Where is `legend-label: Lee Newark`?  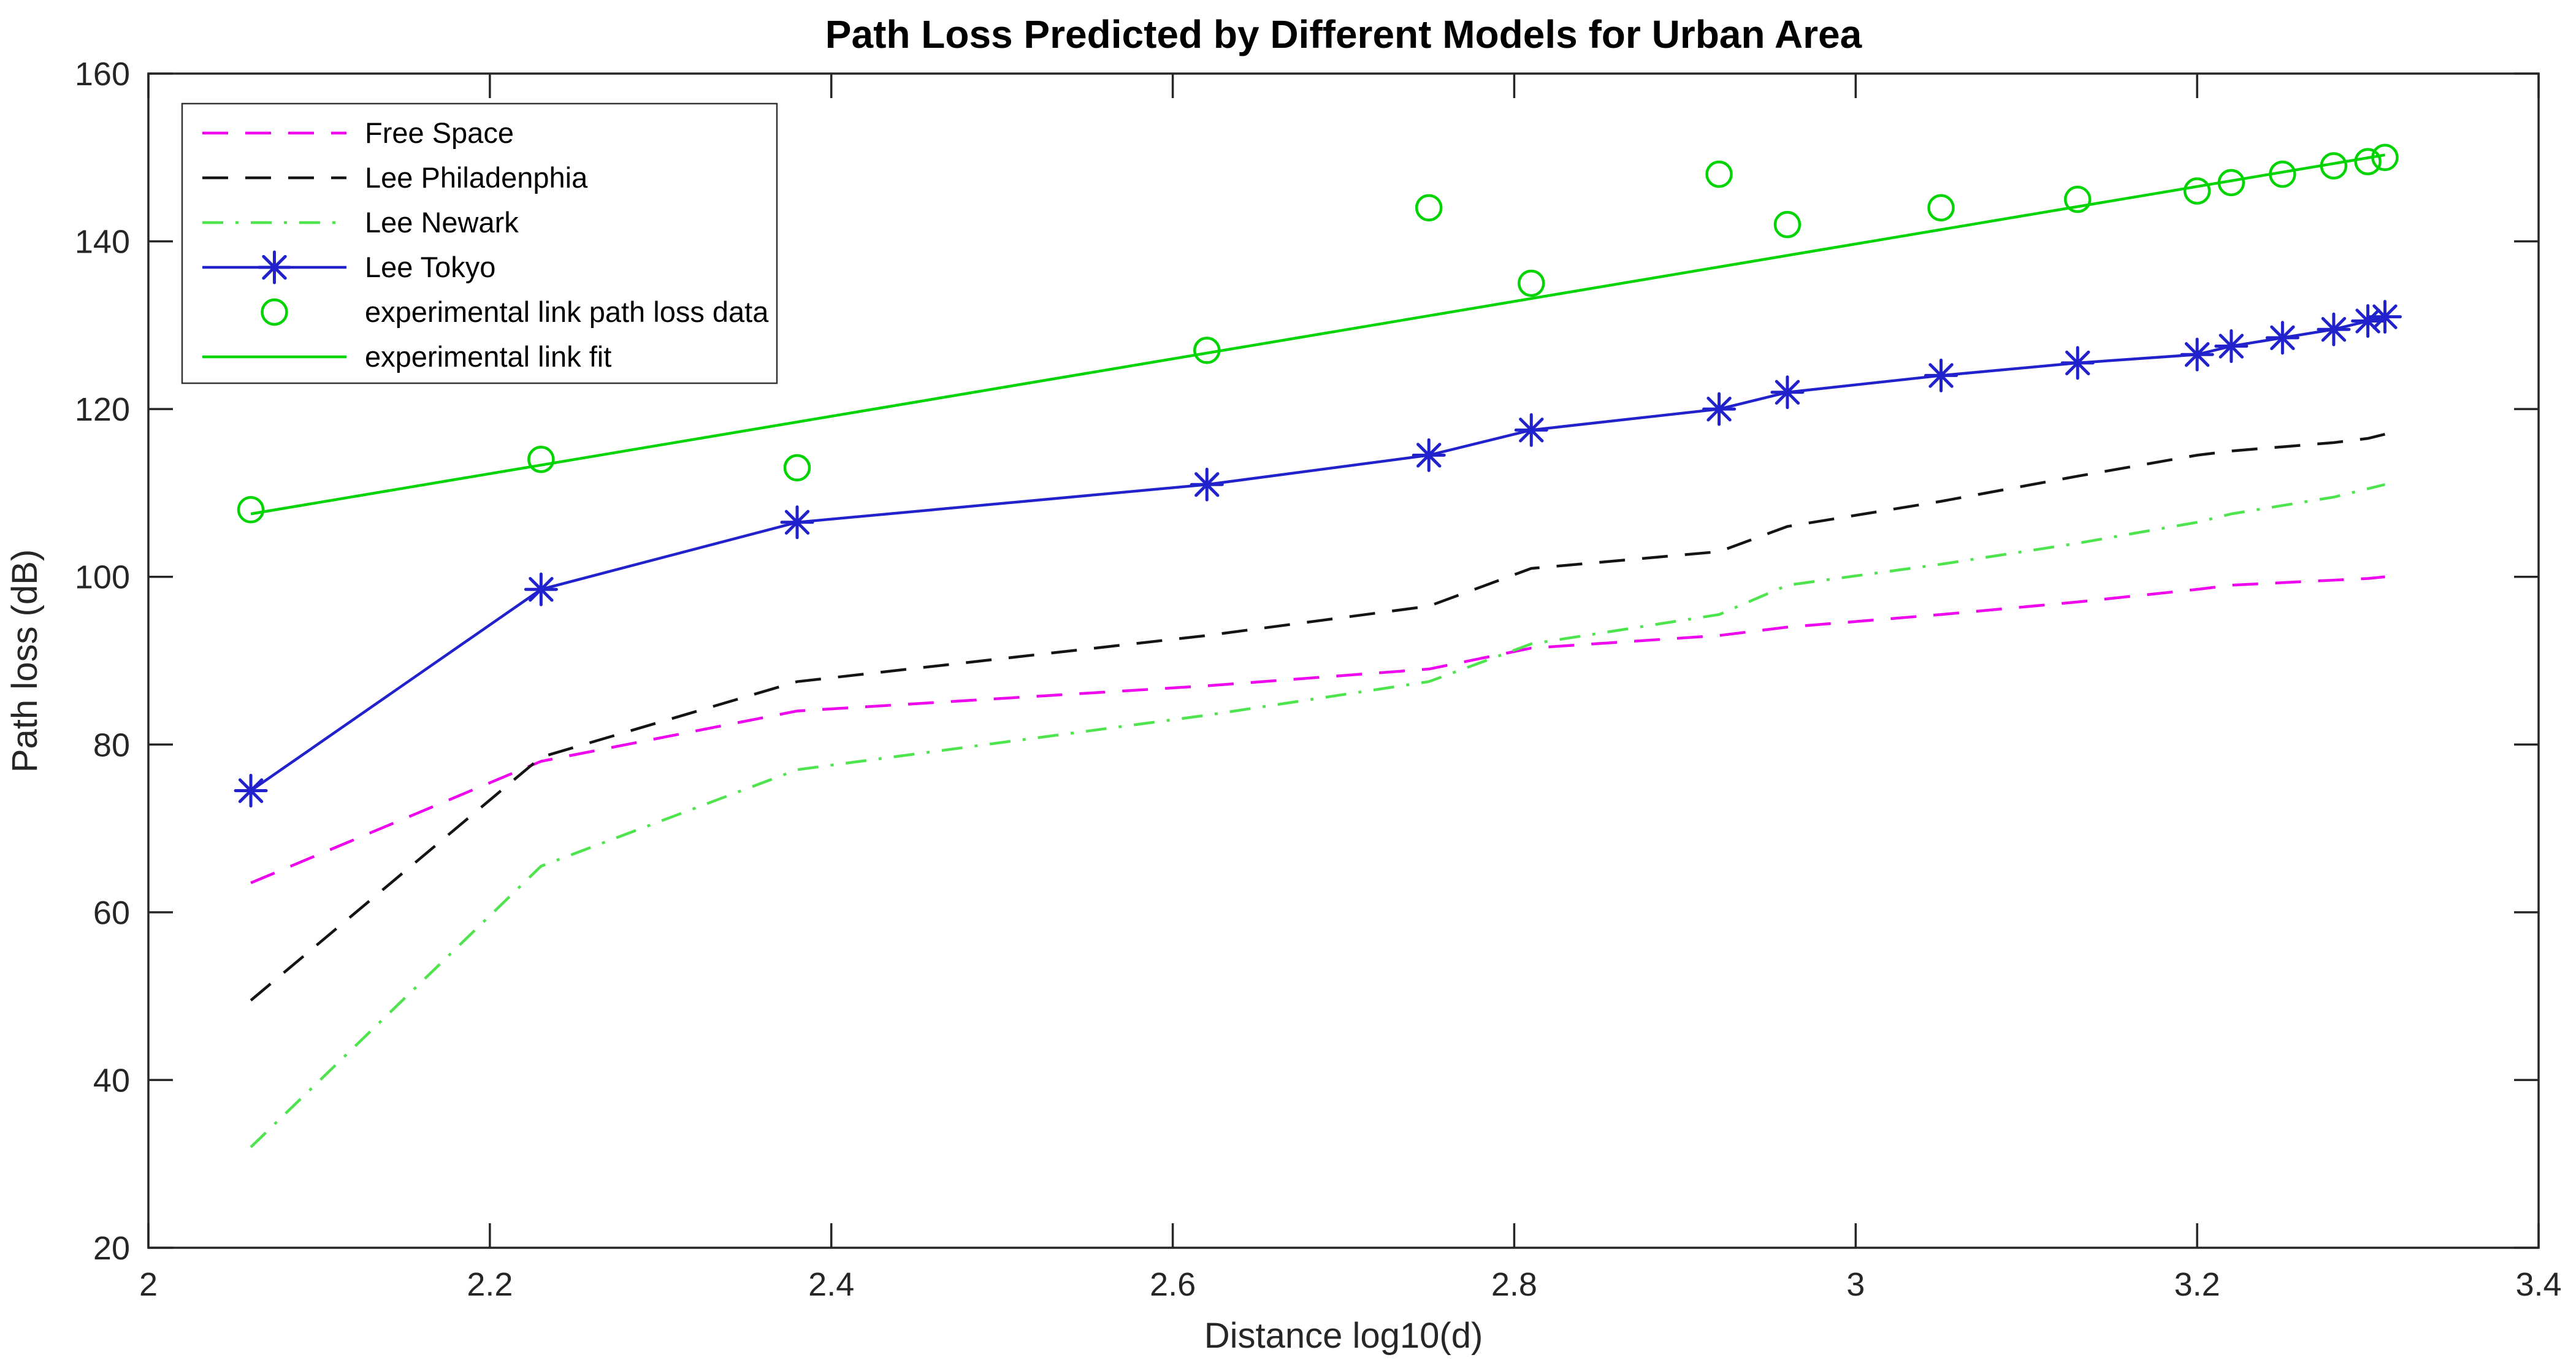
legend-label: Lee Newark is located at coordinates (442, 223).